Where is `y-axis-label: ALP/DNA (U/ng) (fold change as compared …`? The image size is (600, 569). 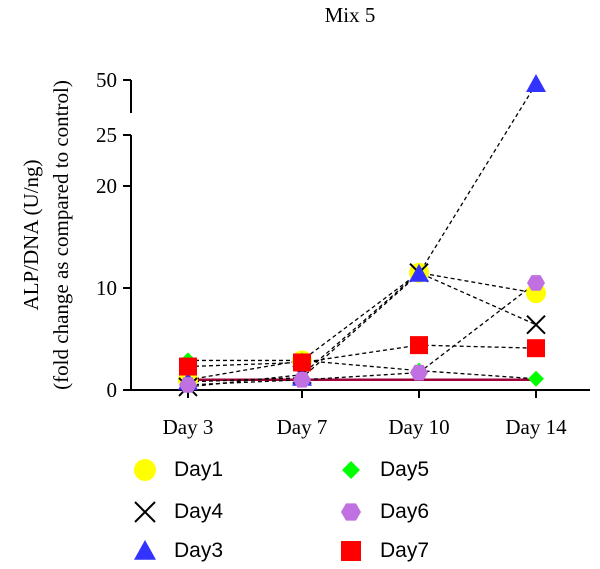 y-axis-label: ALP/DNA (U/ng) (fold change as compared … is located at coordinates (46, 235).